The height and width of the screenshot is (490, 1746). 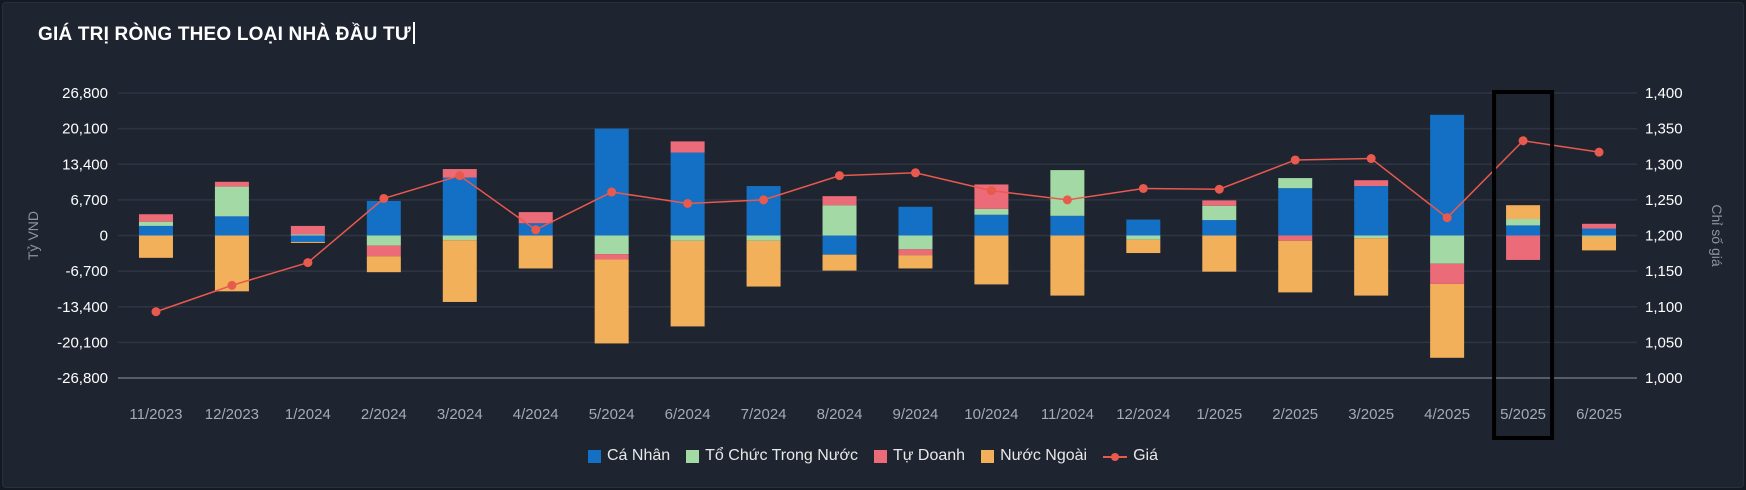 I want to click on x-tick-label: 11/2024, so click(x=1067, y=414).